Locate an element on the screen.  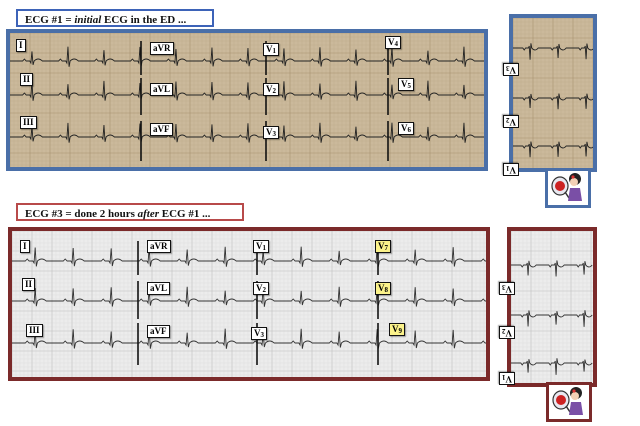
ecg3-lead-V2: V2 is located at coordinates (261, 288).